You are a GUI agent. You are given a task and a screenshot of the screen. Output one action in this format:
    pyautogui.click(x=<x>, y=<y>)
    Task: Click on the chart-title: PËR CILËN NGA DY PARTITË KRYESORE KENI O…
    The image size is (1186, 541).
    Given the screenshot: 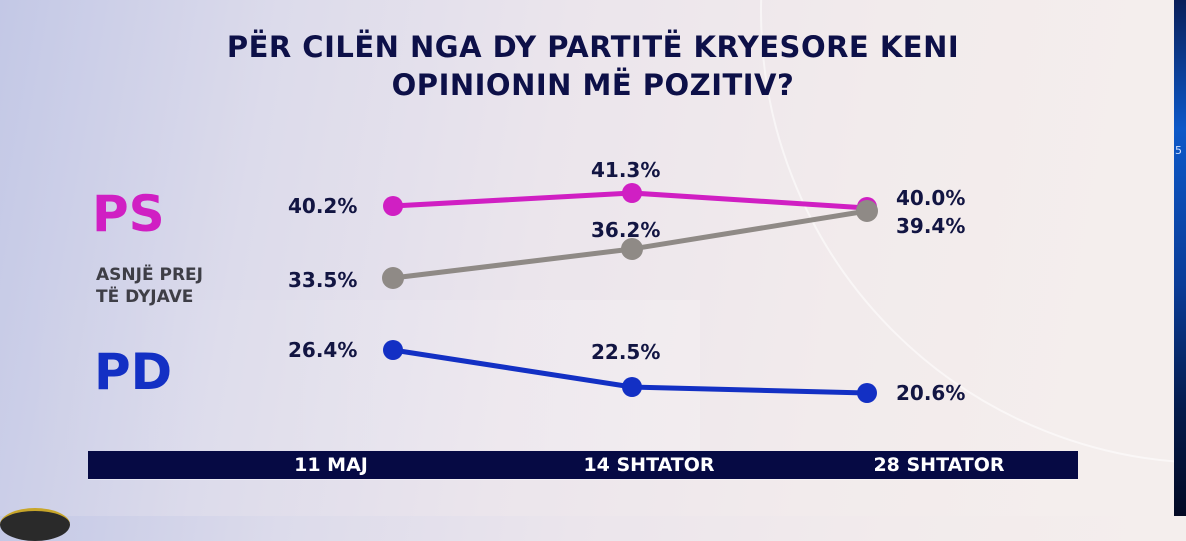 What is the action you would take?
    pyautogui.click(x=593, y=66)
    